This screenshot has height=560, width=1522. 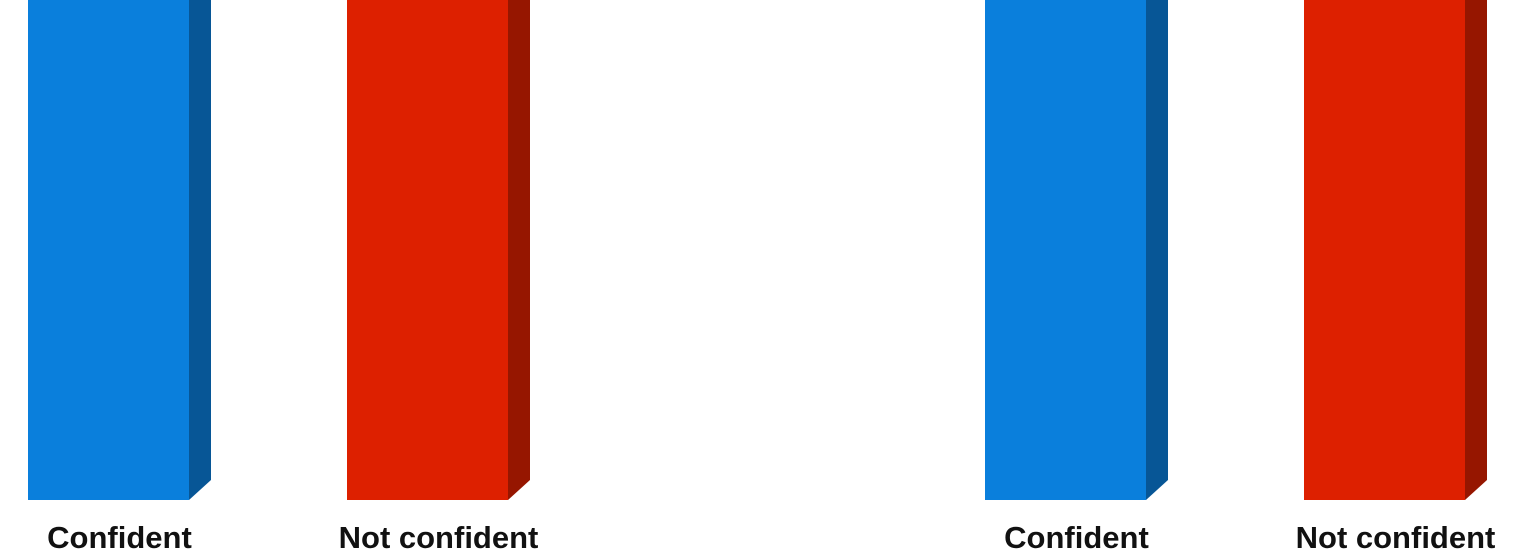 I want to click on segment-label-box: Not at all confident32%, so click(x=427, y=250).